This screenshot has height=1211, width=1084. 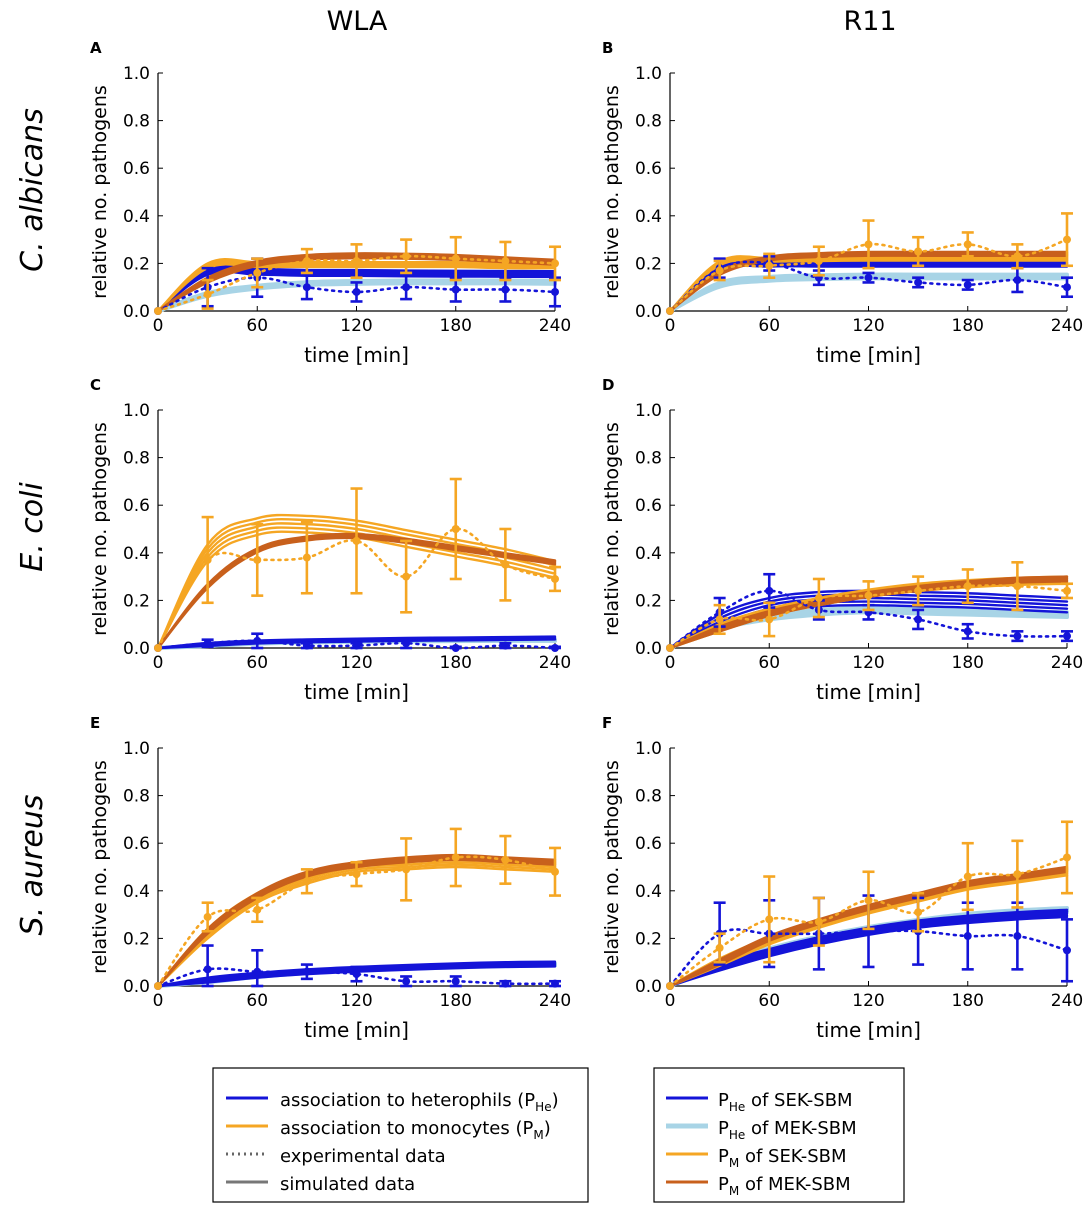 What do you see at coordinates (357, 21) in the screenshot?
I see `column-title-wla: WLA` at bounding box center [357, 21].